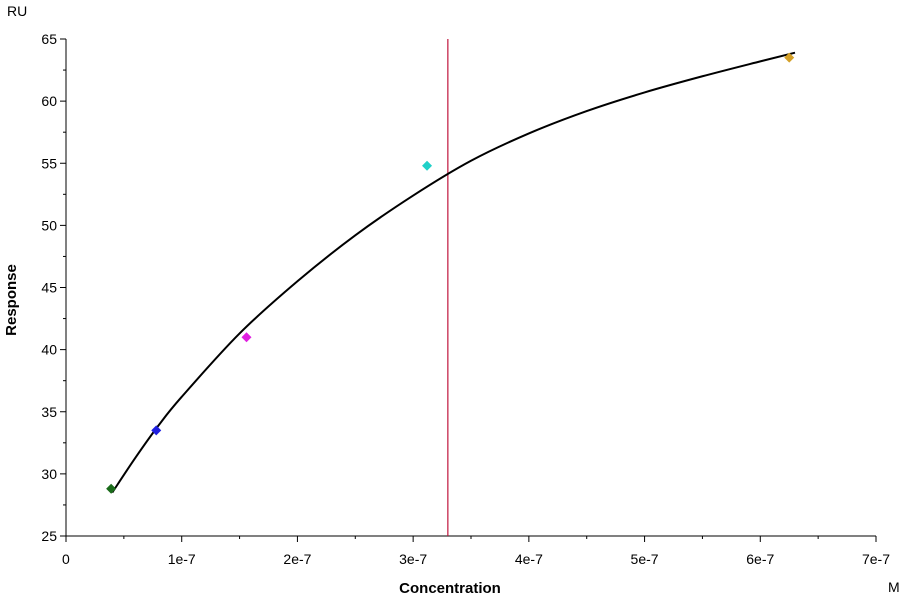 Image resolution: width=900 pixels, height=600 pixels. Describe the element at coordinates (450, 588) in the screenshot. I see `x-axis-title: Concentration` at that location.